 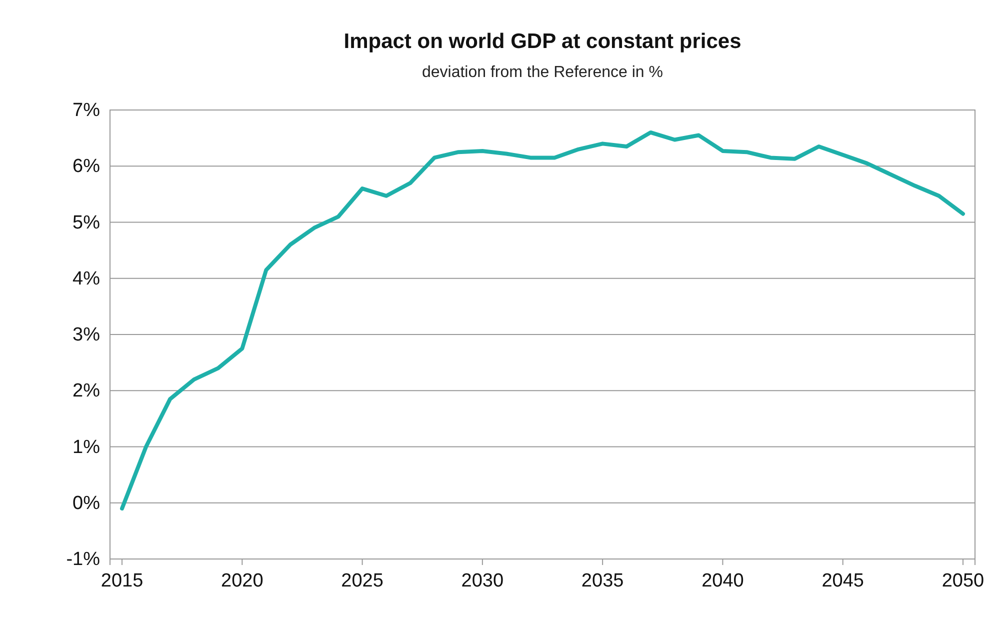 What do you see at coordinates (843, 581) in the screenshot?
I see `x-tick-label: 2045` at bounding box center [843, 581].